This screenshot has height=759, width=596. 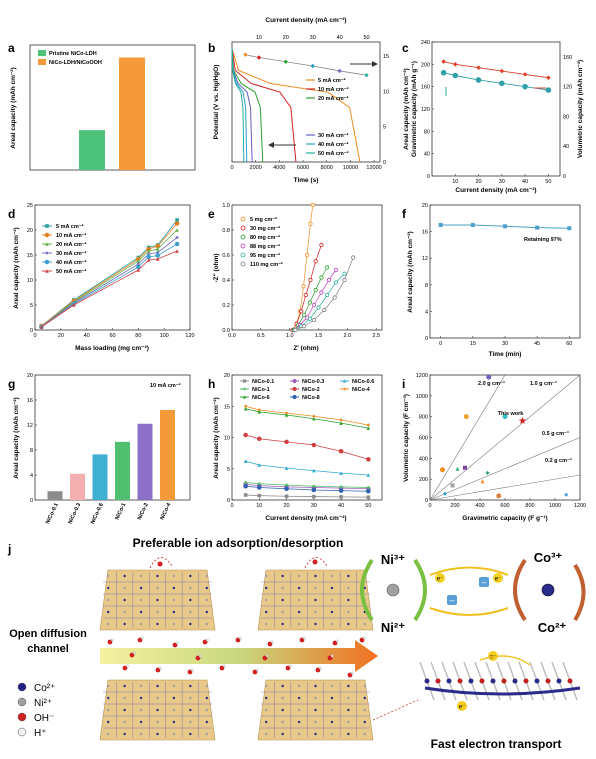 I want to click on panel-label-d: d, so click(x=11, y=214).